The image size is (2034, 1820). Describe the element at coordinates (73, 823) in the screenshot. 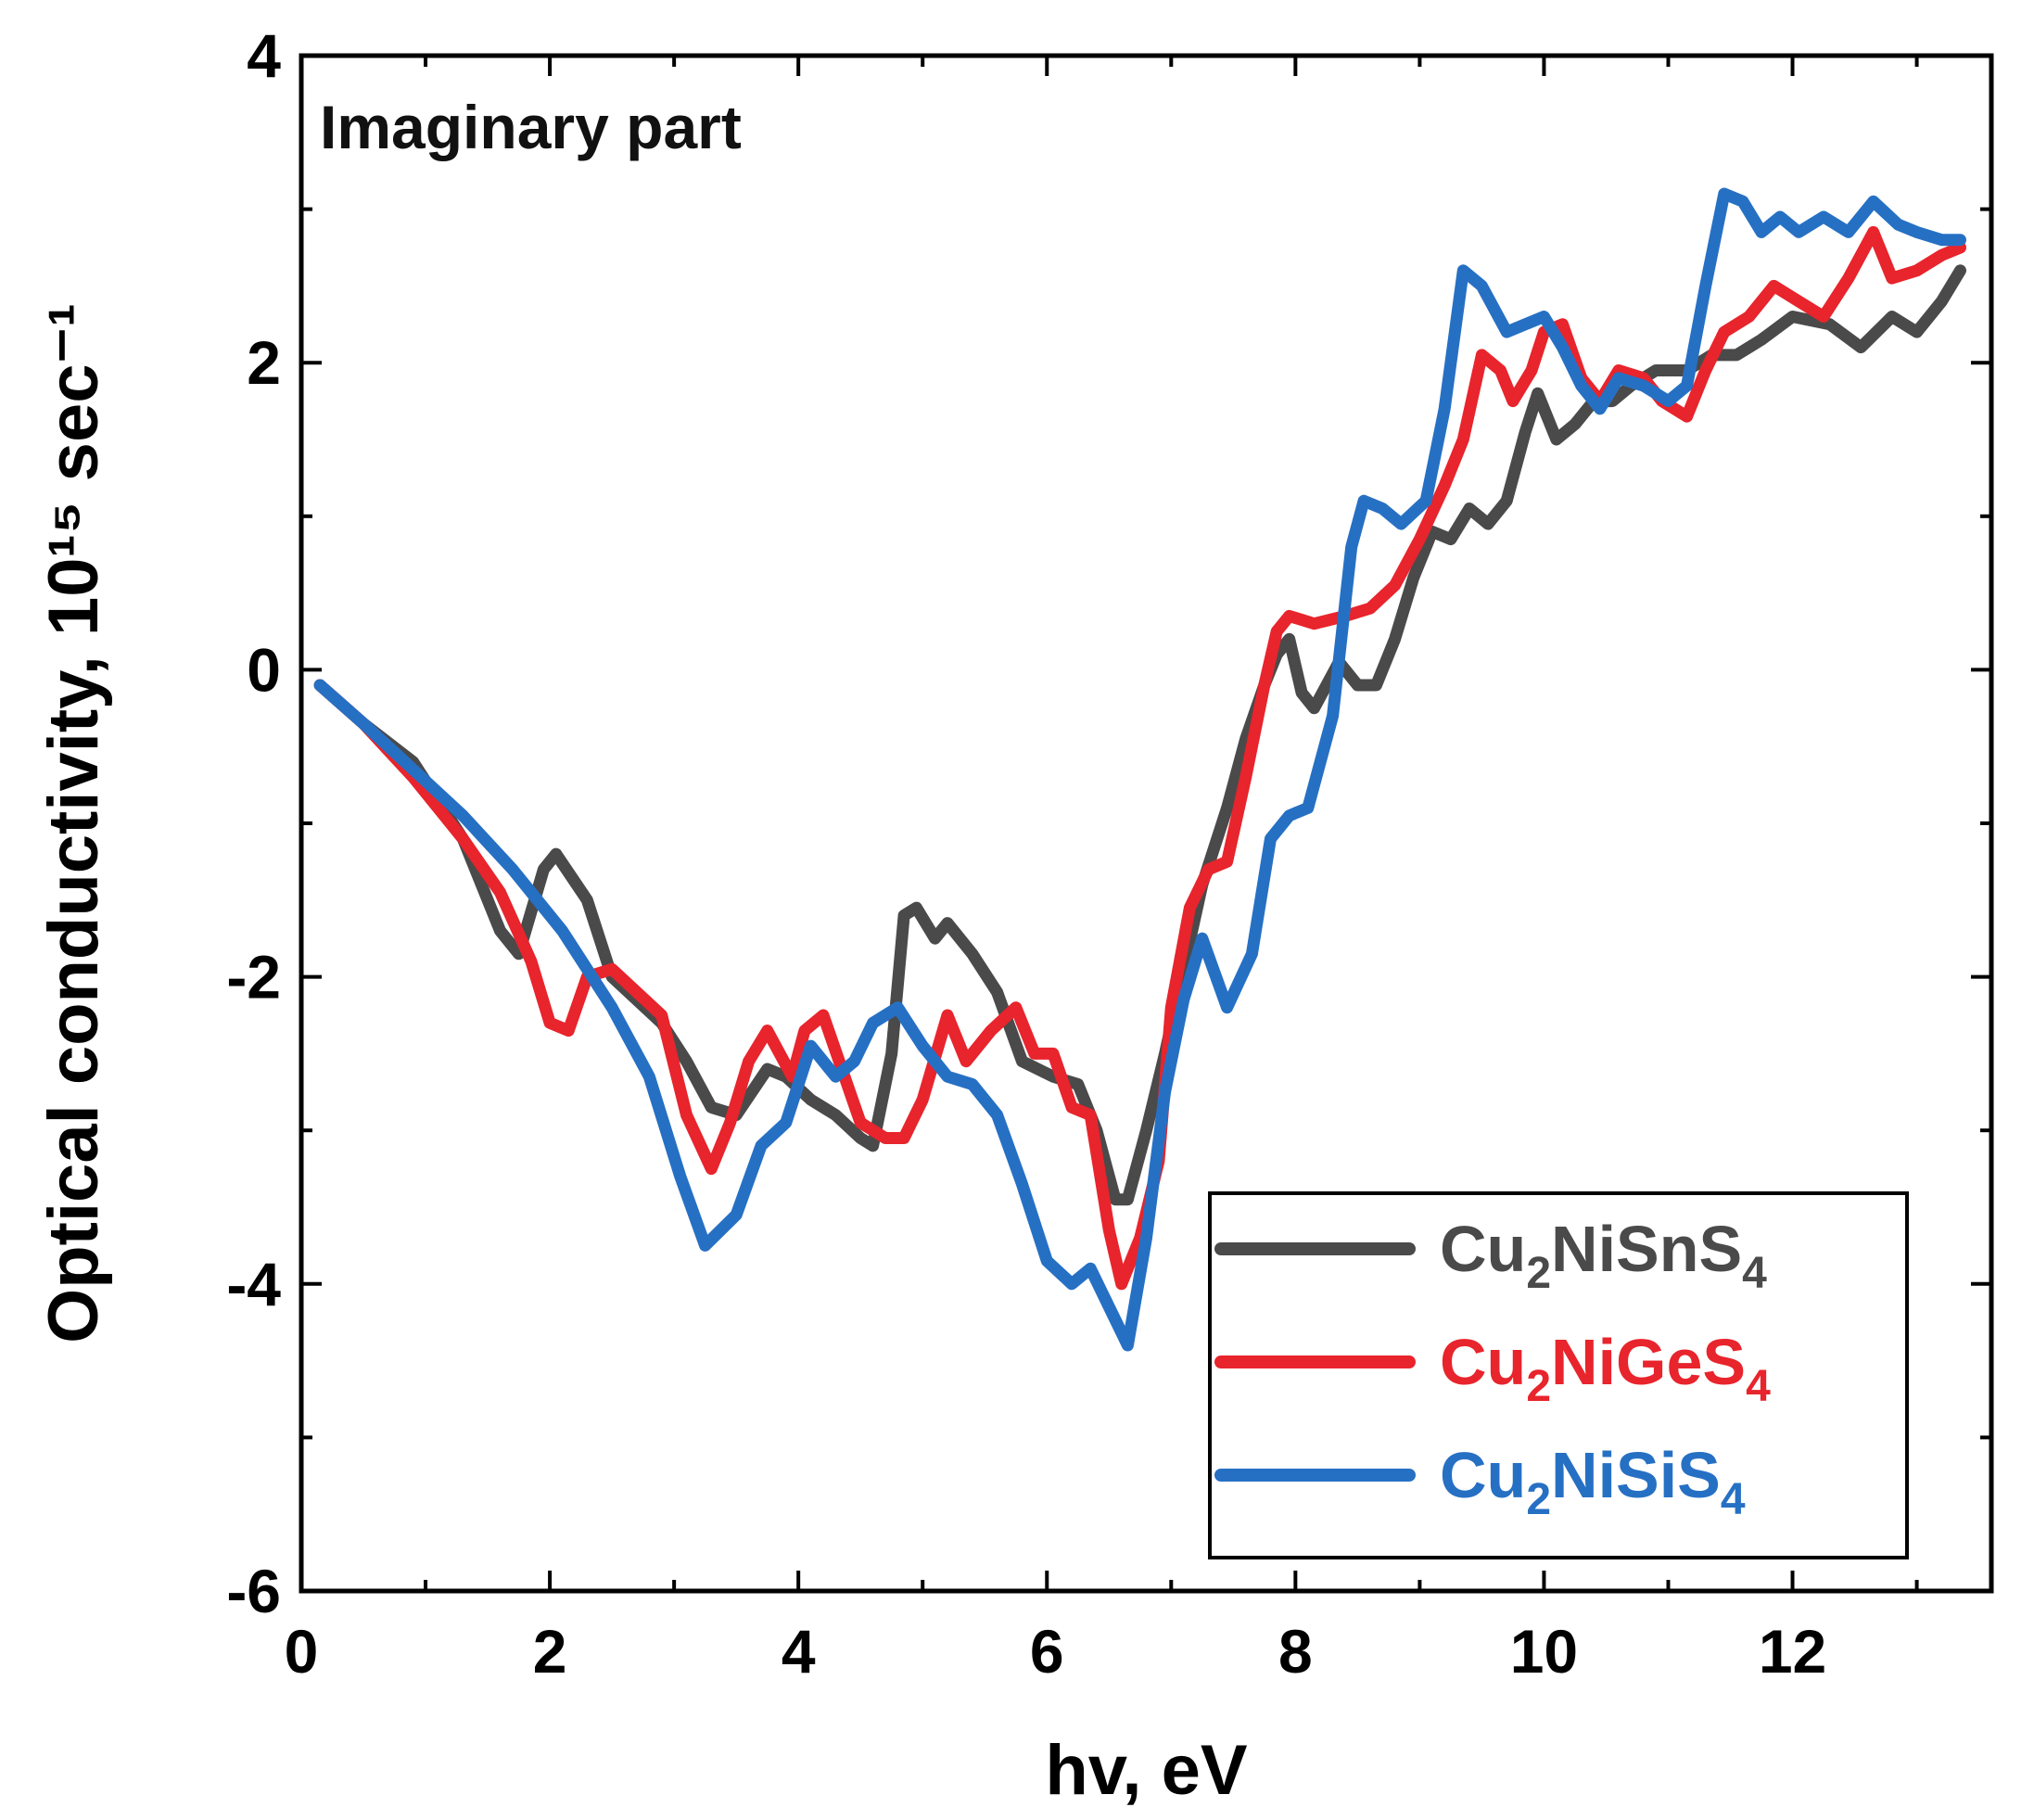

I see `y-axis-title: Optical conductivity, 10¹⁵ sec⁻¹` at that location.